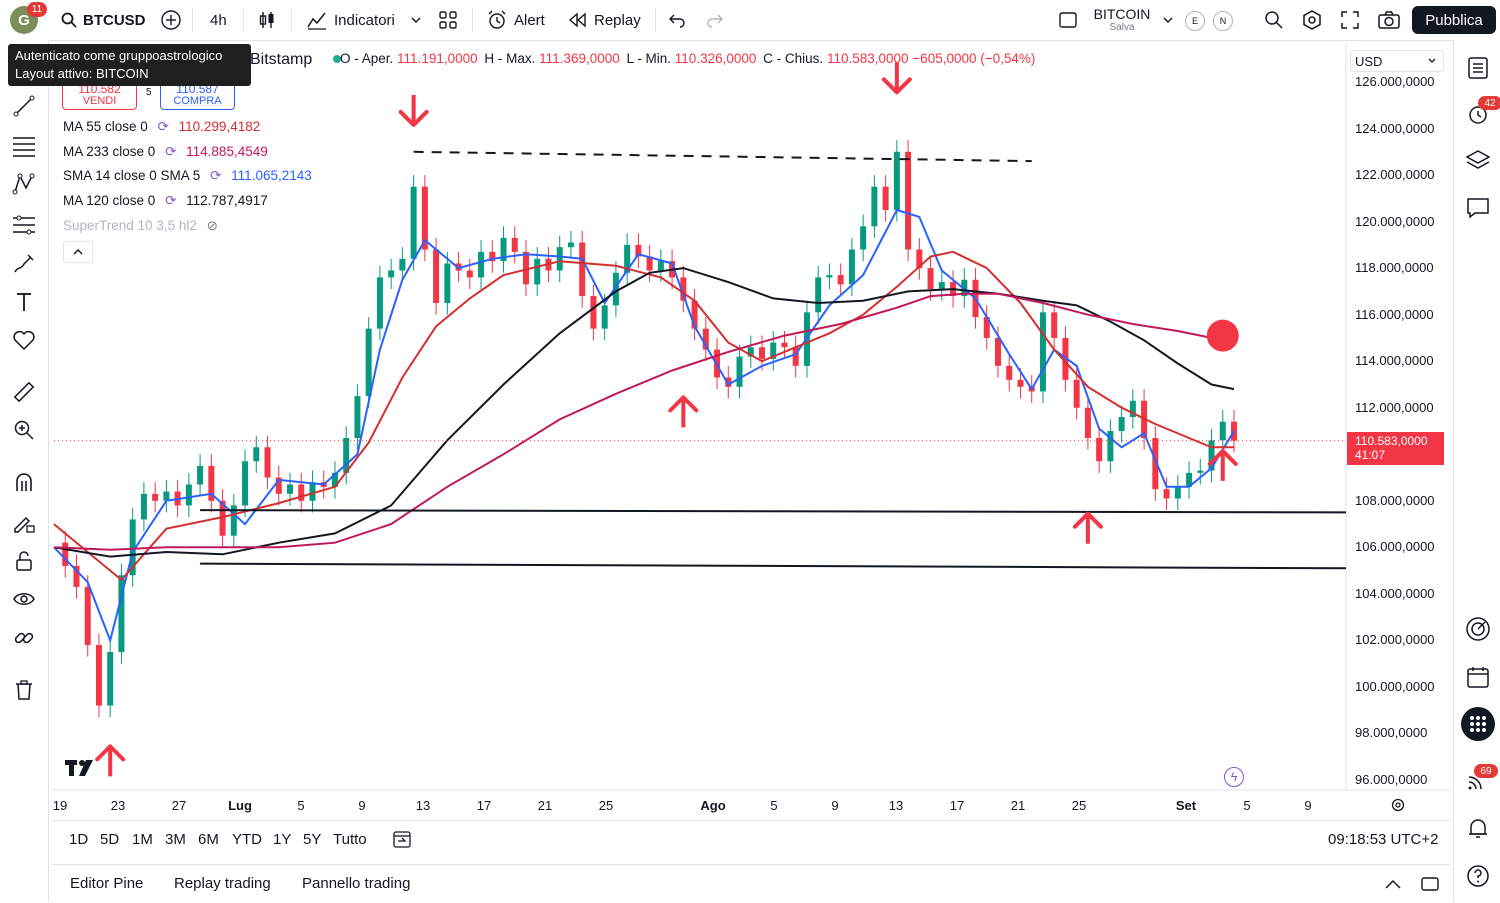 This screenshot has height=903, width=1500. I want to click on undo-button, so click(677, 20).